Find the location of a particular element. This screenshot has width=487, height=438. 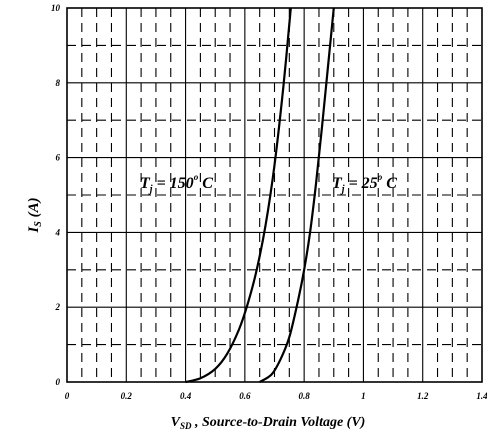

x-tick-label: 0.8 is located at coordinates (305, 396).